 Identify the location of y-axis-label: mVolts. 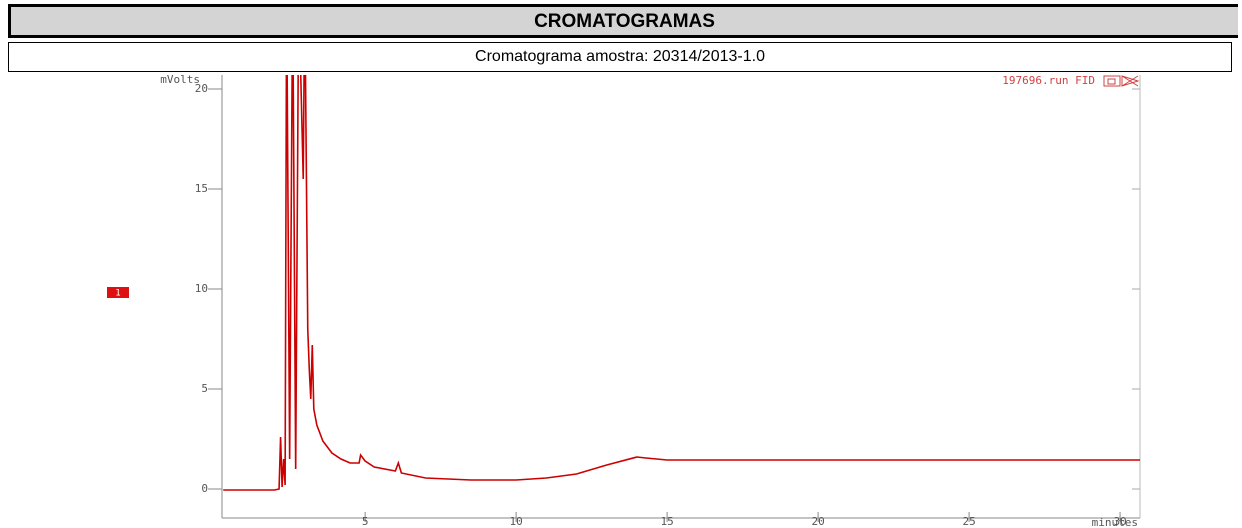
(180, 79).